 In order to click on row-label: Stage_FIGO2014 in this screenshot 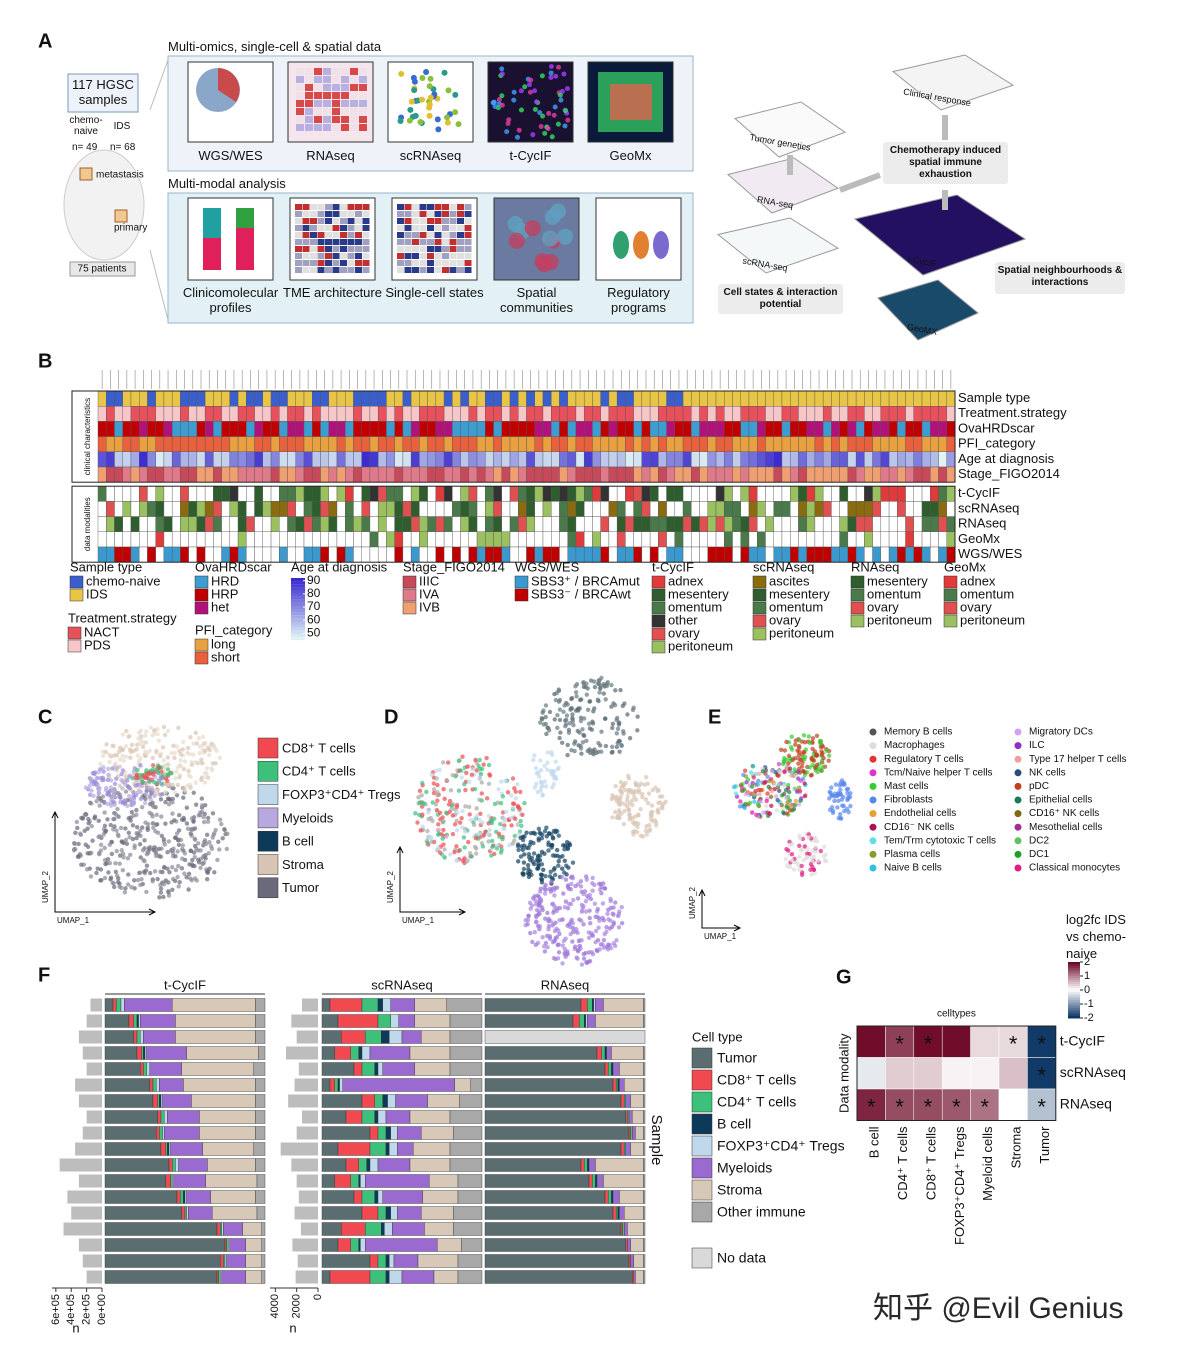, I will do `click(1009, 473)`.